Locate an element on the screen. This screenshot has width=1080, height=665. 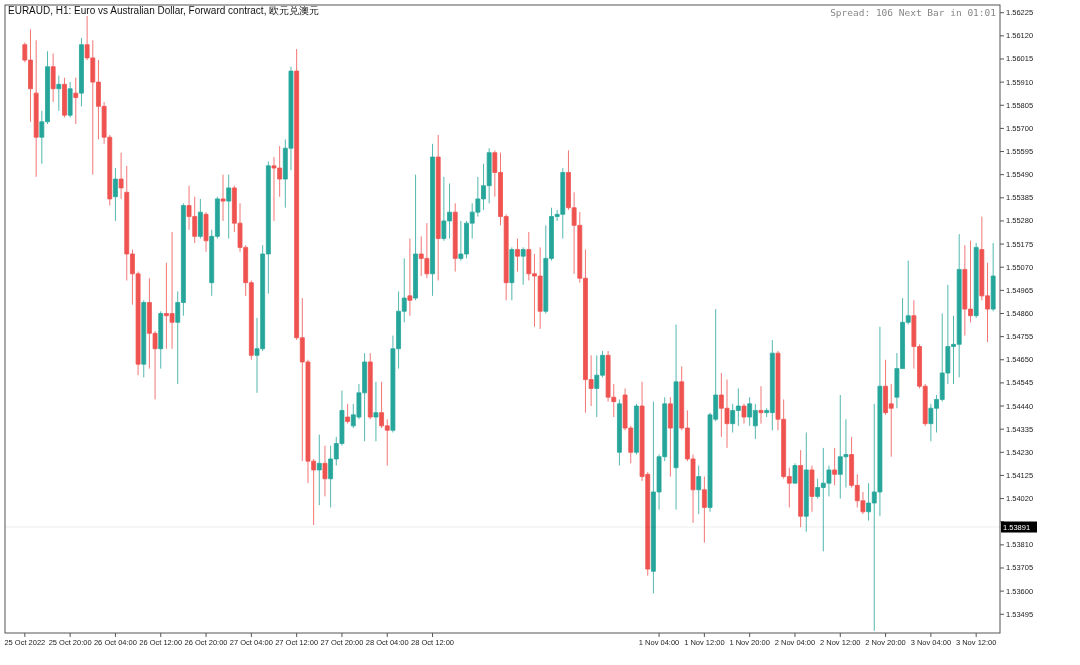
chart-title: EURAUD, H1: Euro vs Australian Dollar, Forward contract, 欧元兑澳元 is located at coordinates (164, 10).